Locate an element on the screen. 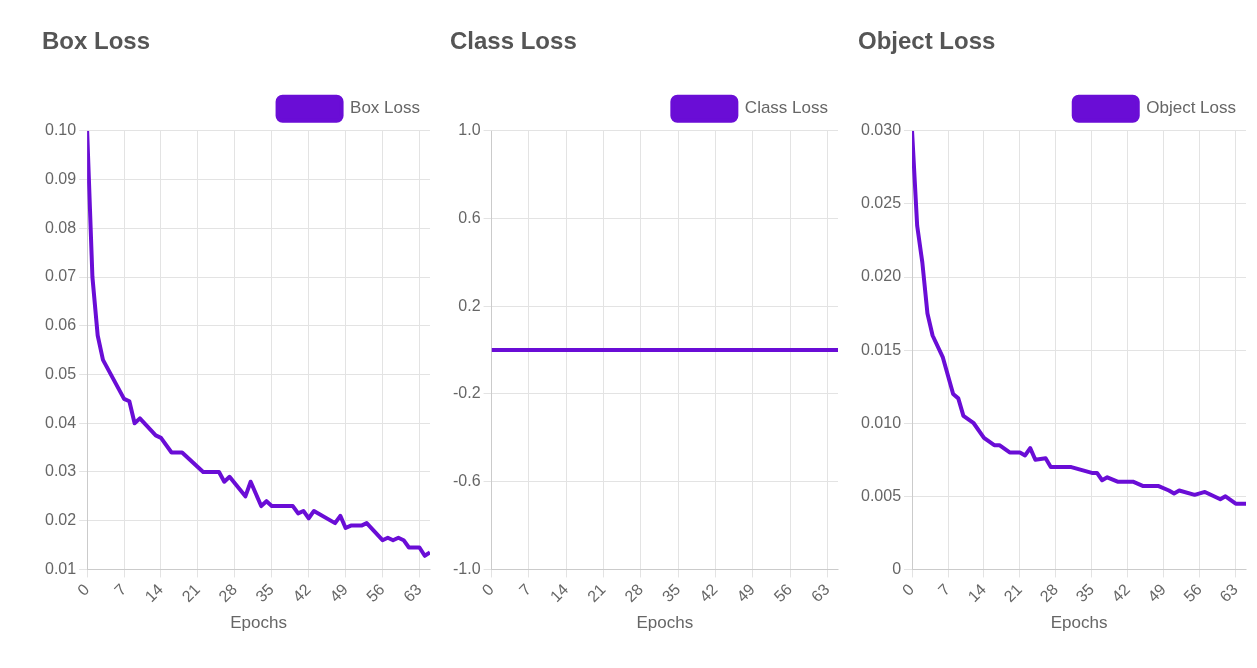 This screenshot has height=668, width=1257. chart-title: Class Loss is located at coordinates (513, 41).